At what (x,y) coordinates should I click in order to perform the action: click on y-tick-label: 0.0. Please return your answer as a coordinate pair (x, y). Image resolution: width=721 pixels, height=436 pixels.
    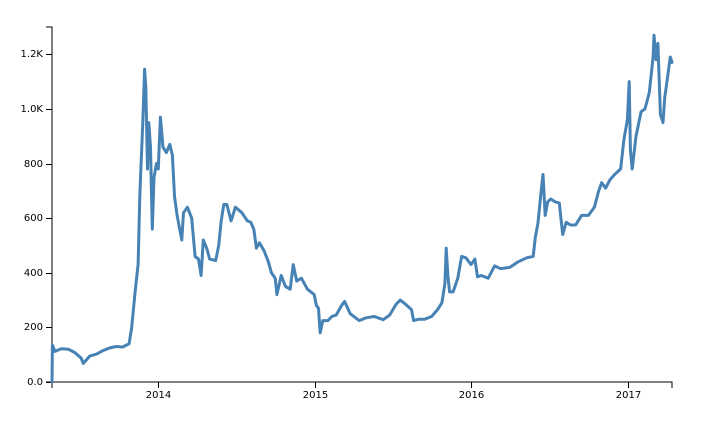
    Looking at the image, I should click on (35, 382).